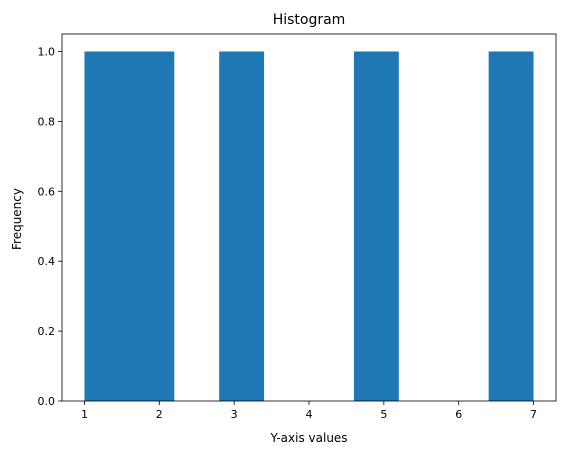  I want to click on chart-title: Histogram, so click(309, 20).